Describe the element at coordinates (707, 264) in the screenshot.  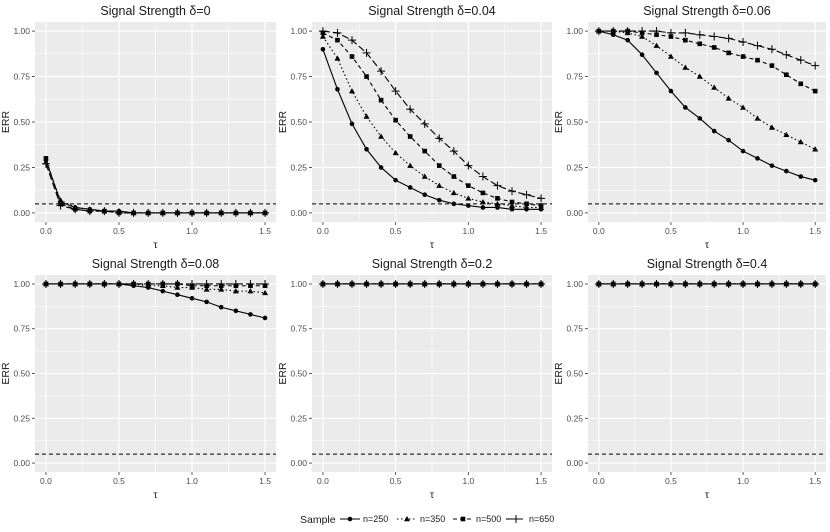
I see `panel-title: Signal Strength δ=0.4` at that location.